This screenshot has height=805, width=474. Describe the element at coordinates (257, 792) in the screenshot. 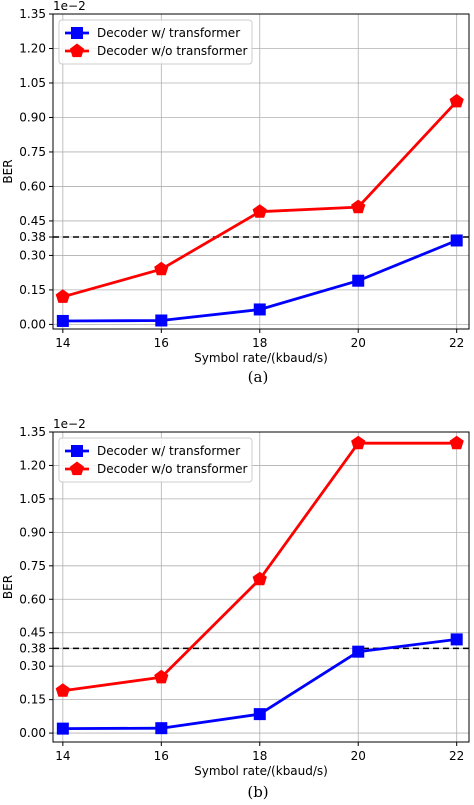

I see `figure-caption: (b)` at that location.